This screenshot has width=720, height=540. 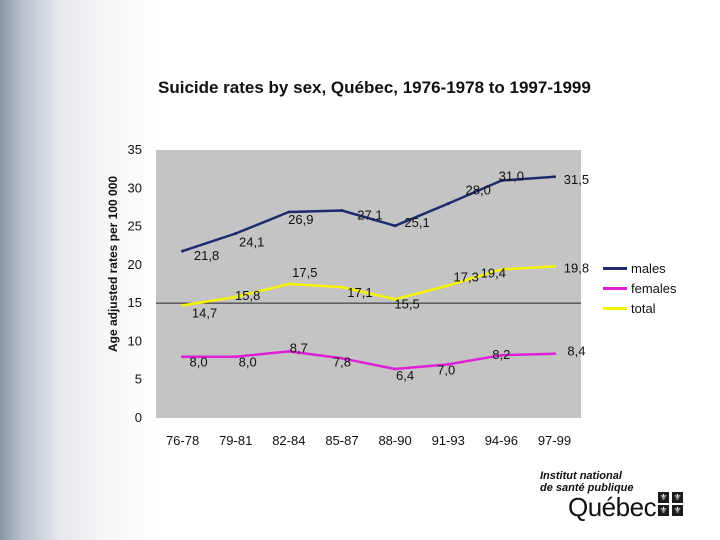 What do you see at coordinates (135, 187) in the screenshot?
I see `y-tick-label: 30` at bounding box center [135, 187].